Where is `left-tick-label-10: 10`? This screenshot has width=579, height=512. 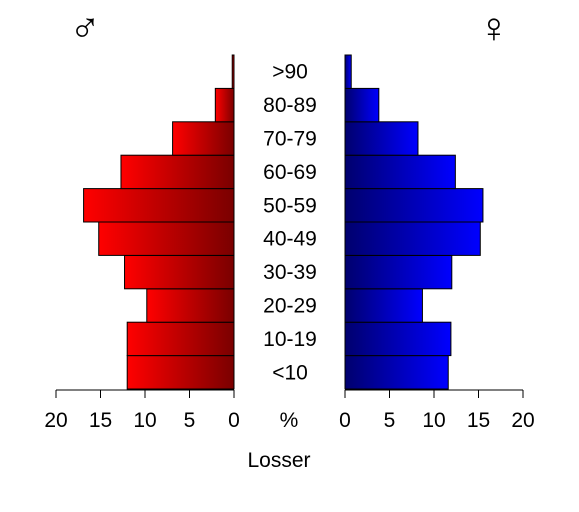 left-tick-label-10: 10 is located at coordinates (144, 420).